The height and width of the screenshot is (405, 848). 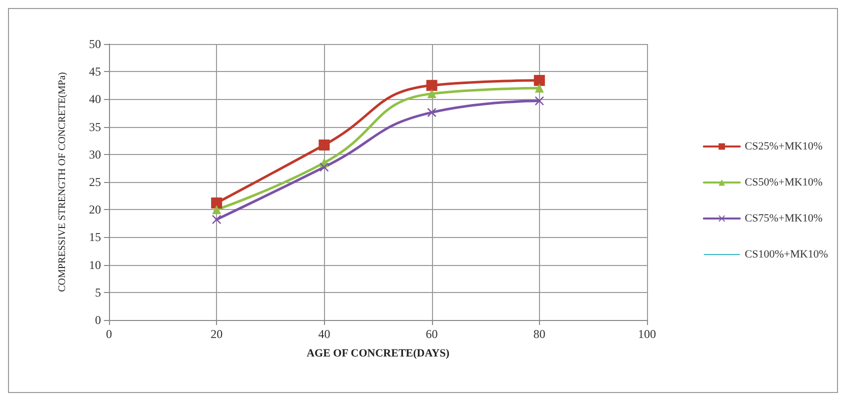 I want to click on y-tick-label: 35, so click(x=95, y=127).